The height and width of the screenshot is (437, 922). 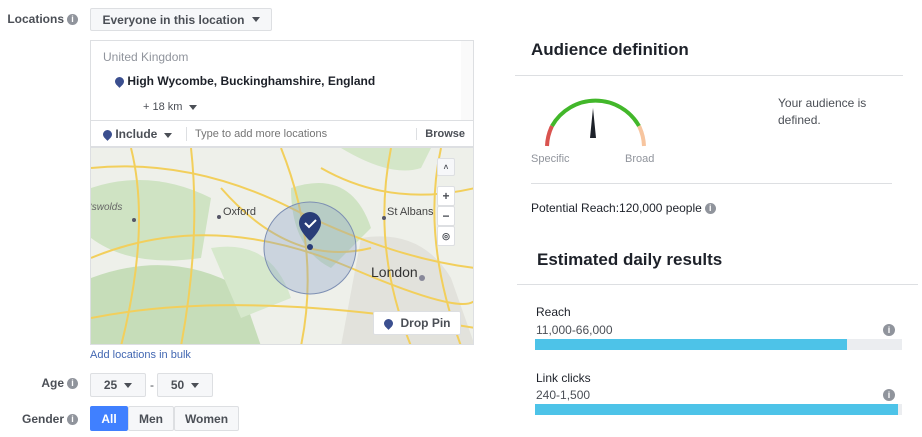 I want to click on country-label: United Kingdom, so click(x=146, y=57).